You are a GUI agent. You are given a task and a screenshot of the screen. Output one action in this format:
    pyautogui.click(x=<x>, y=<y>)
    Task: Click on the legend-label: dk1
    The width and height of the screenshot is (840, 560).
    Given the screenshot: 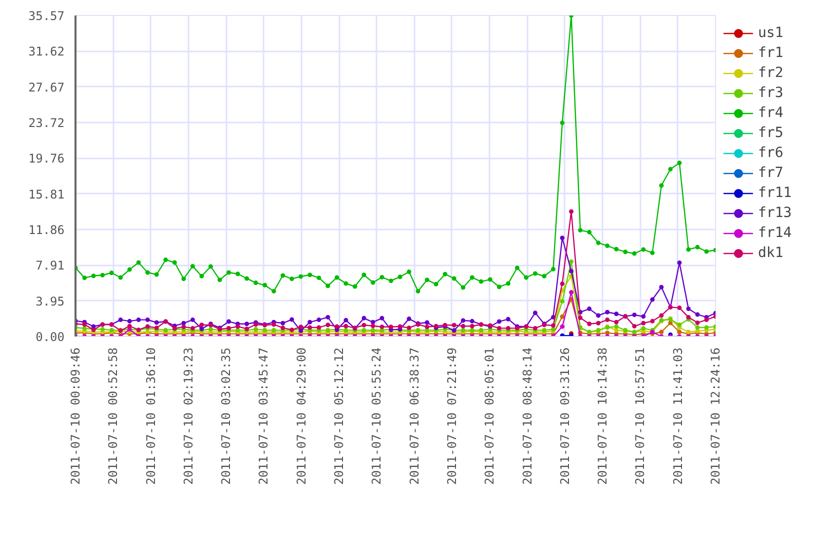 What is the action you would take?
    pyautogui.click(x=771, y=253)
    